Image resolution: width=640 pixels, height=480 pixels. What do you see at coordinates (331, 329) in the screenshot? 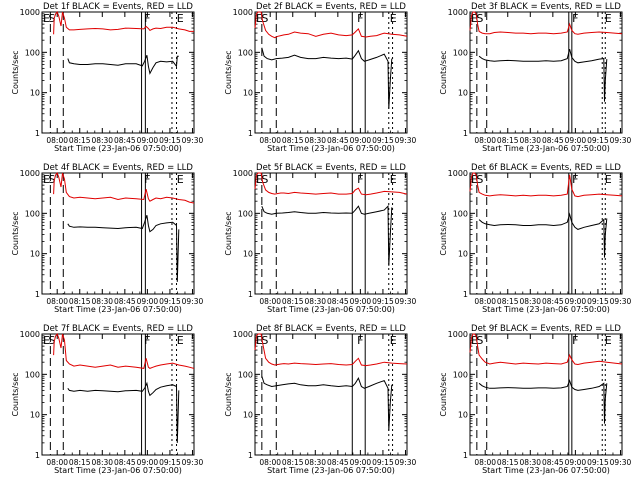
I see `chart-title: Det 8f BLACK = Events, RED = LLD` at bounding box center [331, 329].